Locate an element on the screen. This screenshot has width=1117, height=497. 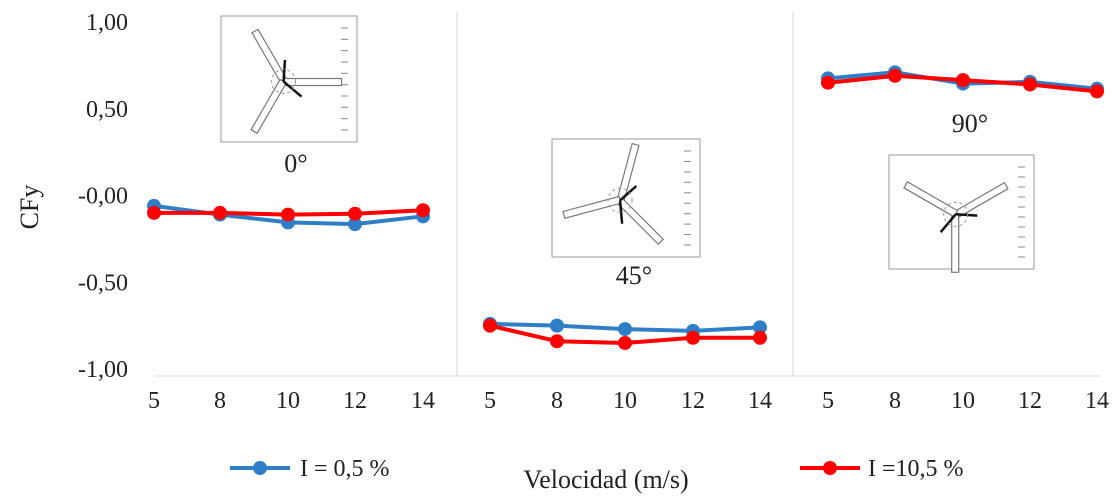
legend-label-high: I =10,5 % is located at coordinates (916, 469).